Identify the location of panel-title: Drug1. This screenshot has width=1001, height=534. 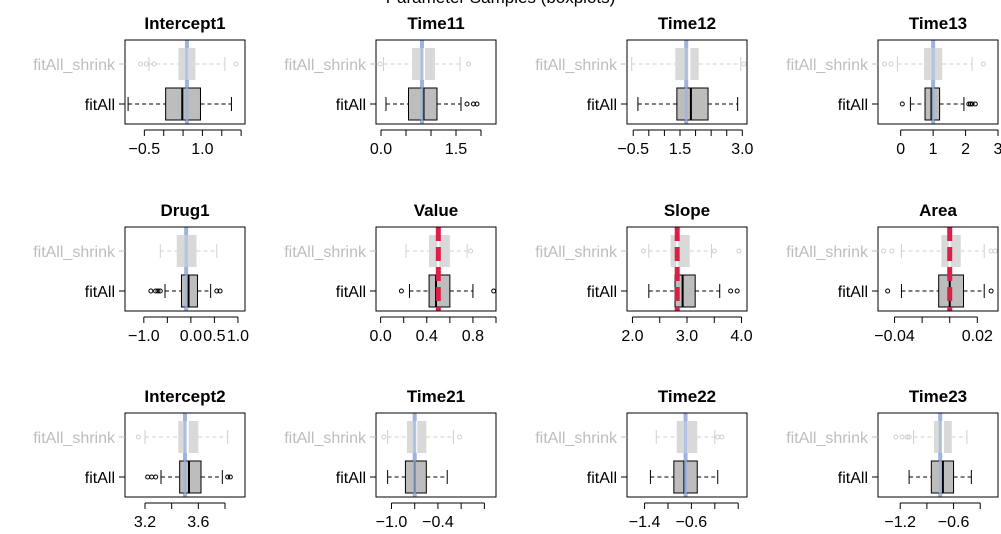
(184, 210).